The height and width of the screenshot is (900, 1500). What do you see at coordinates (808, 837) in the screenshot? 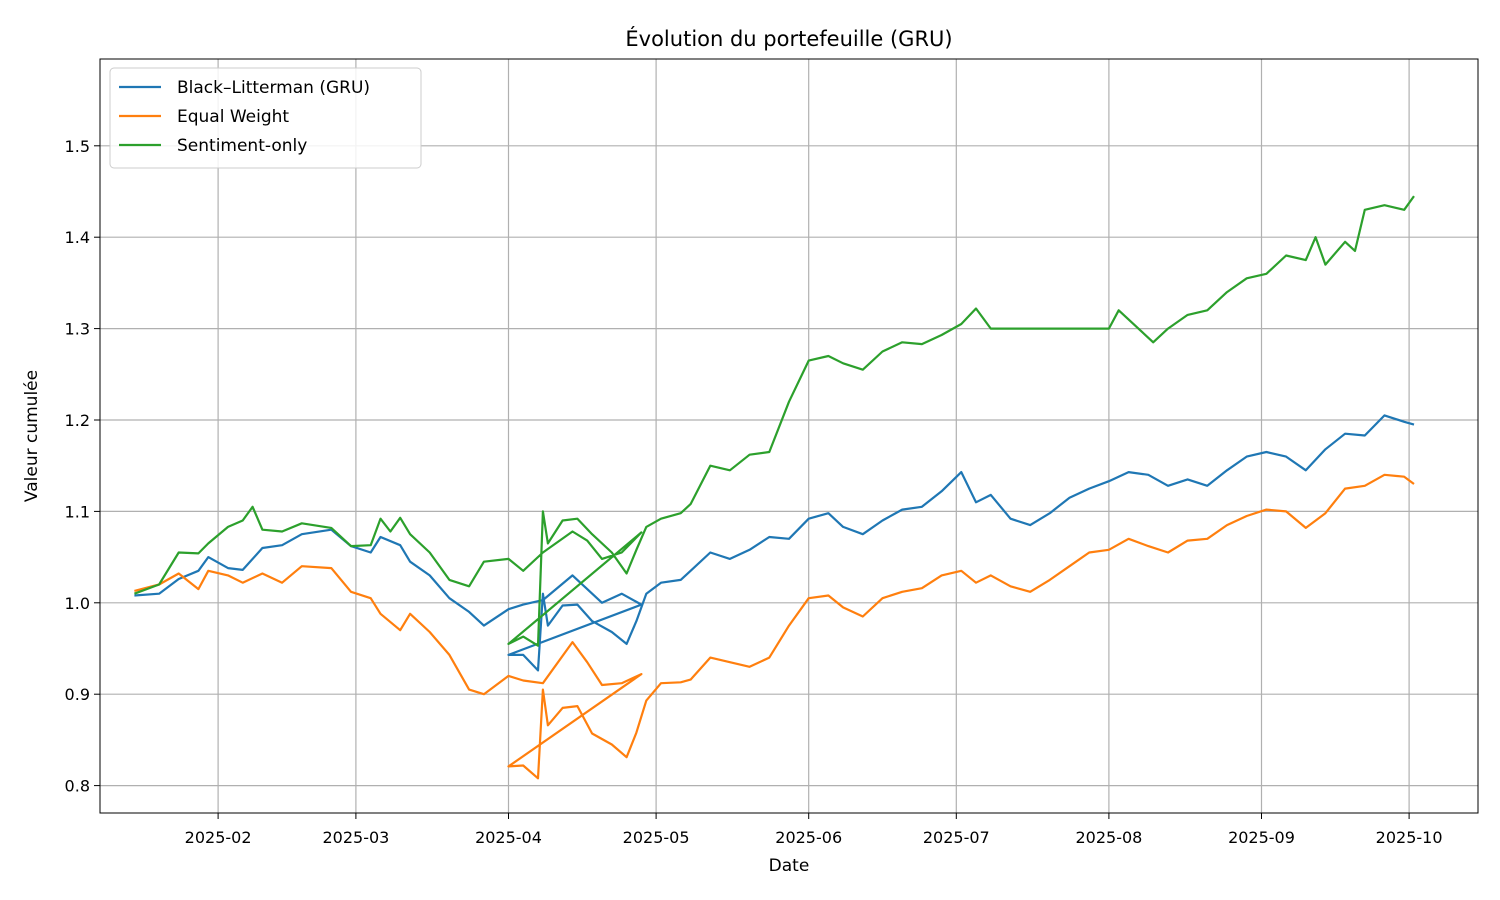
I see `x-tick-label: 2025-06` at bounding box center [808, 837].